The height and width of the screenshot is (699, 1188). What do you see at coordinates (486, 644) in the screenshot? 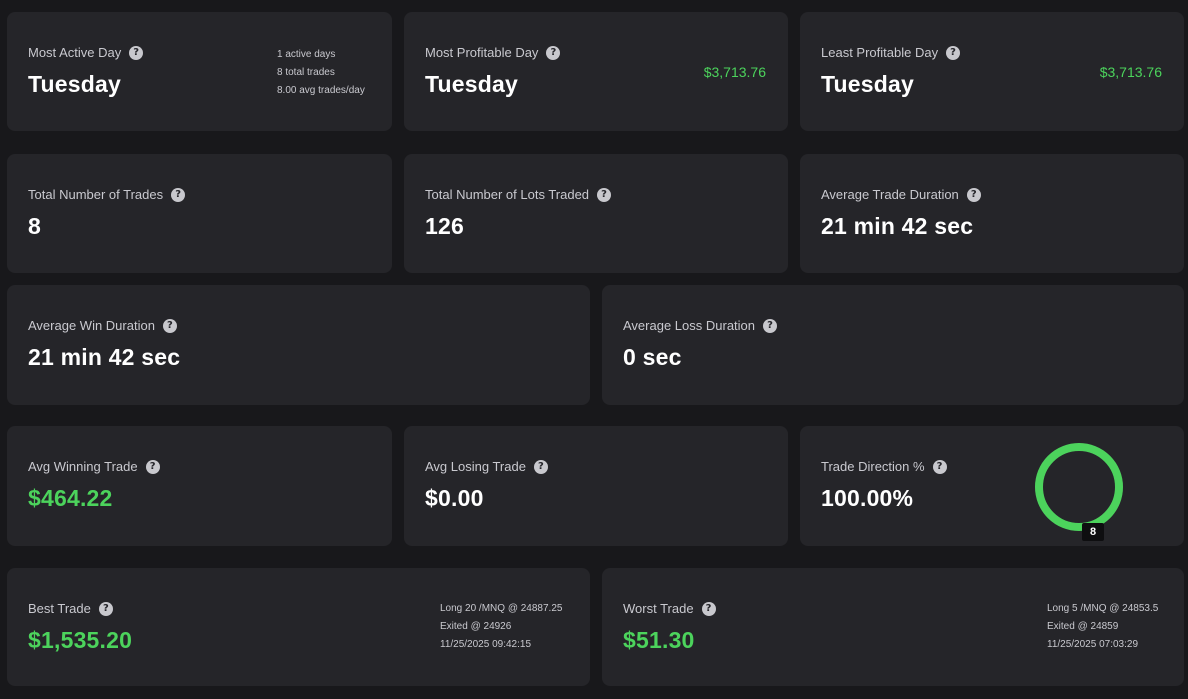
I see `best-trade-timestamp: 11/25/2025 09:42:15` at bounding box center [486, 644].